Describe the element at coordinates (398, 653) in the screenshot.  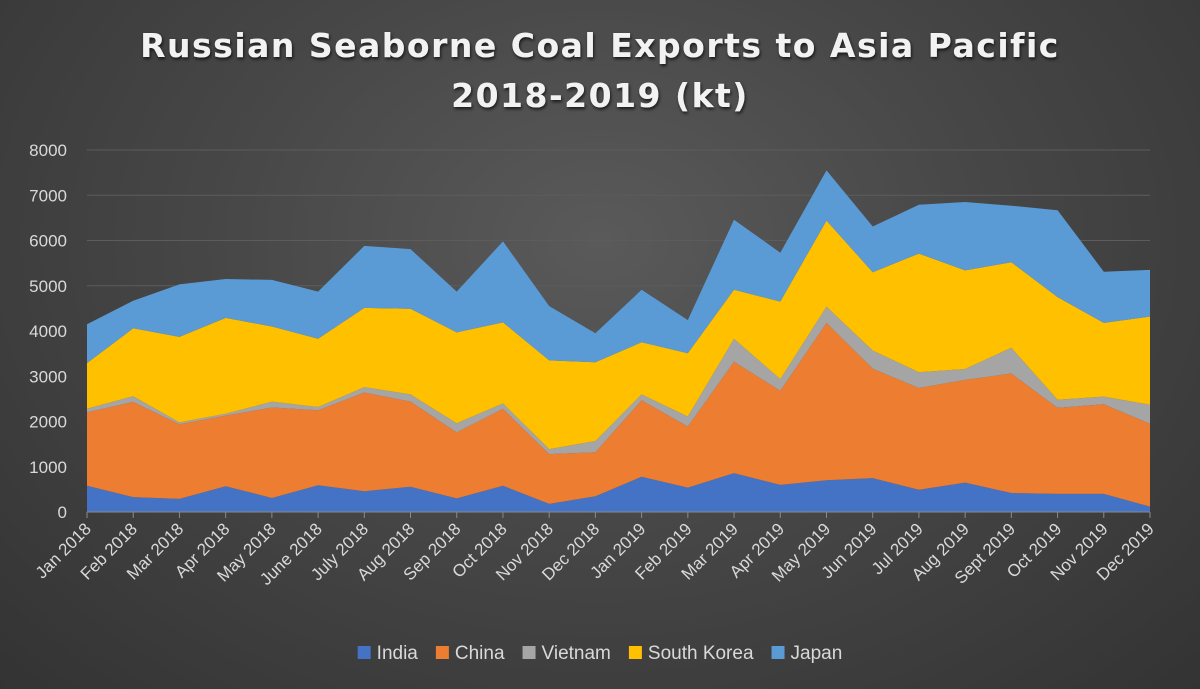
I see `legend-label-india: India` at that location.